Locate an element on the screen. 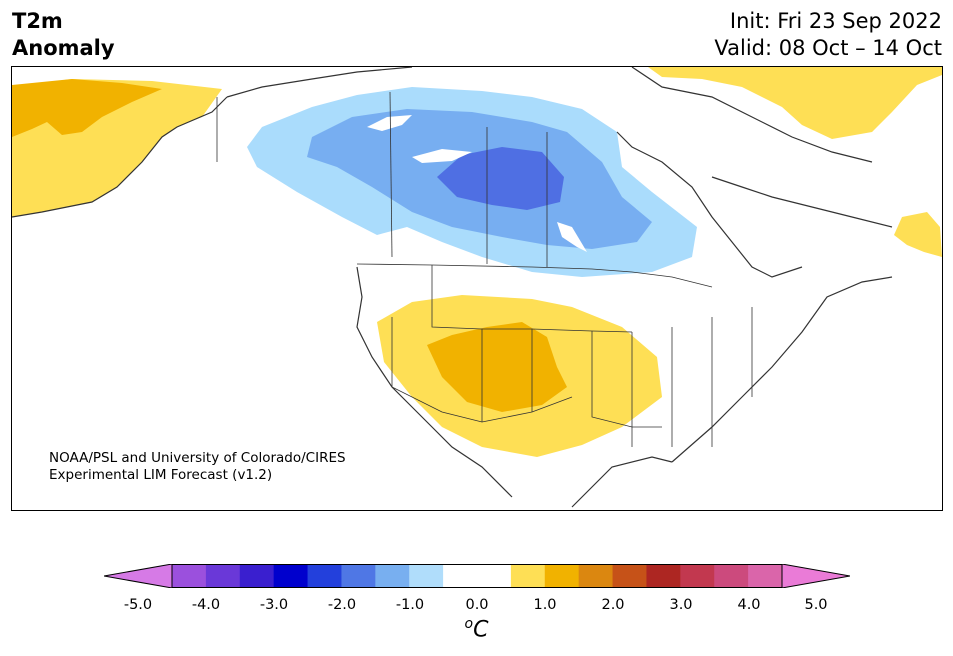 The image size is (953, 656). colorbar-tick: 0.0 is located at coordinates (477, 605).